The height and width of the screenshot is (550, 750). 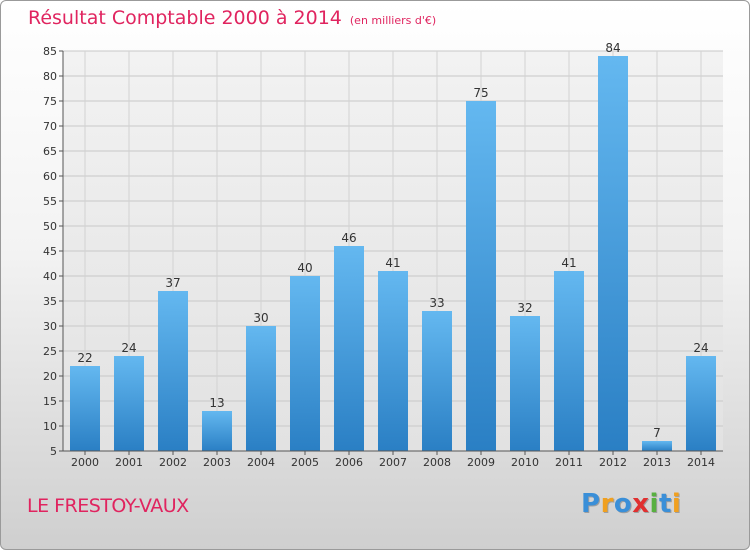 What do you see at coordinates (393, 20) in the screenshot?
I see `chart-subtitle: (en milliers d'€)` at bounding box center [393, 20].